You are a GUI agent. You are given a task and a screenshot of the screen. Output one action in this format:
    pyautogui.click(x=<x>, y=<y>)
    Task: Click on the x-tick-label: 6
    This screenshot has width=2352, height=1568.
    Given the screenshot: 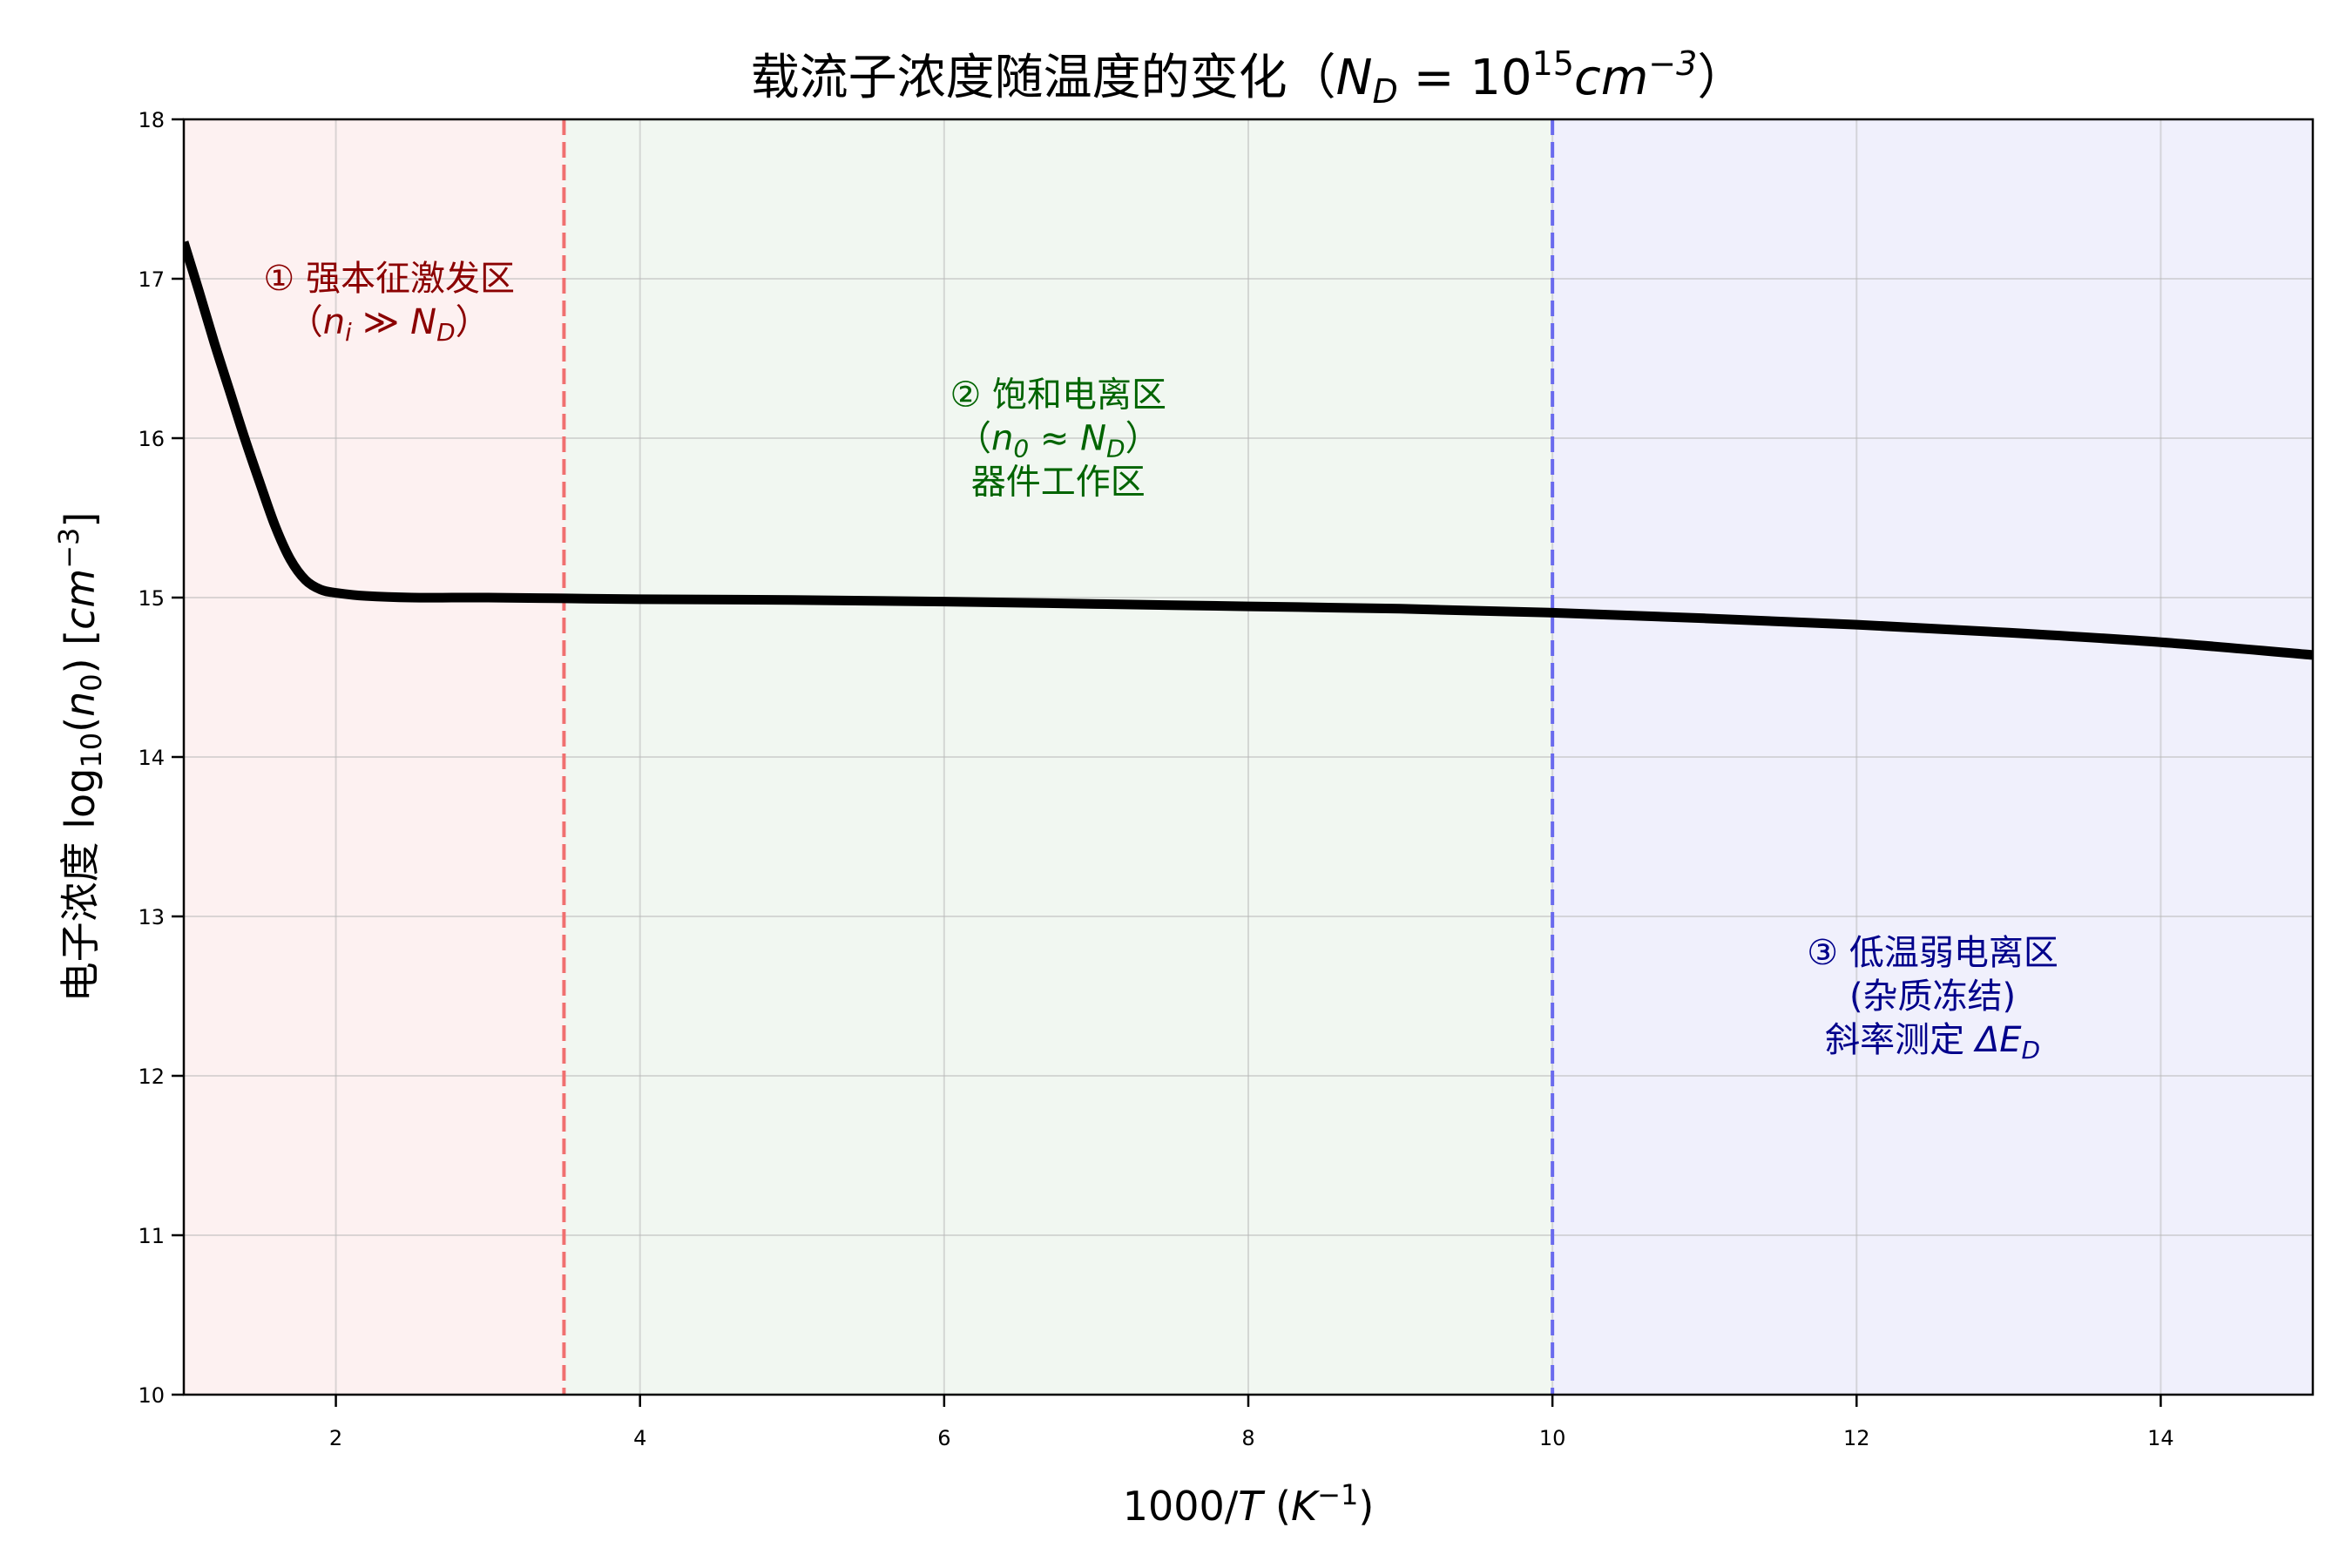 What is the action you would take?
    pyautogui.click(x=944, y=1438)
    